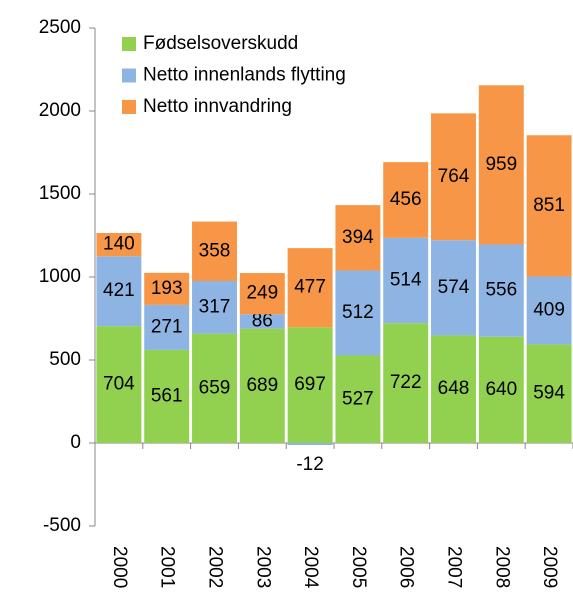 Image resolution: width=573 pixels, height=610 pixels. I want to click on data-label: 764, so click(454, 176).